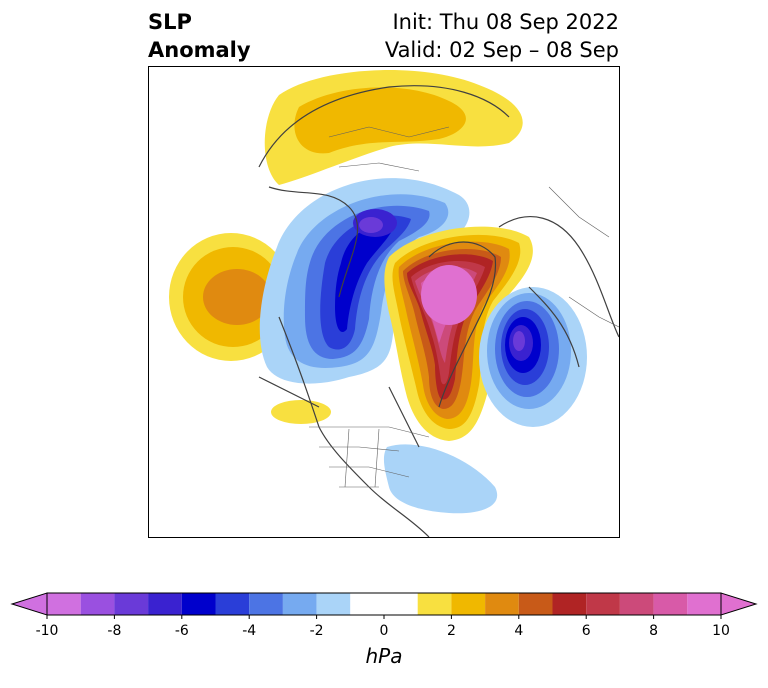  Describe the element at coordinates (505, 22) in the screenshot. I see `init-date: Init: Thu 08 Sep 2022` at that location.